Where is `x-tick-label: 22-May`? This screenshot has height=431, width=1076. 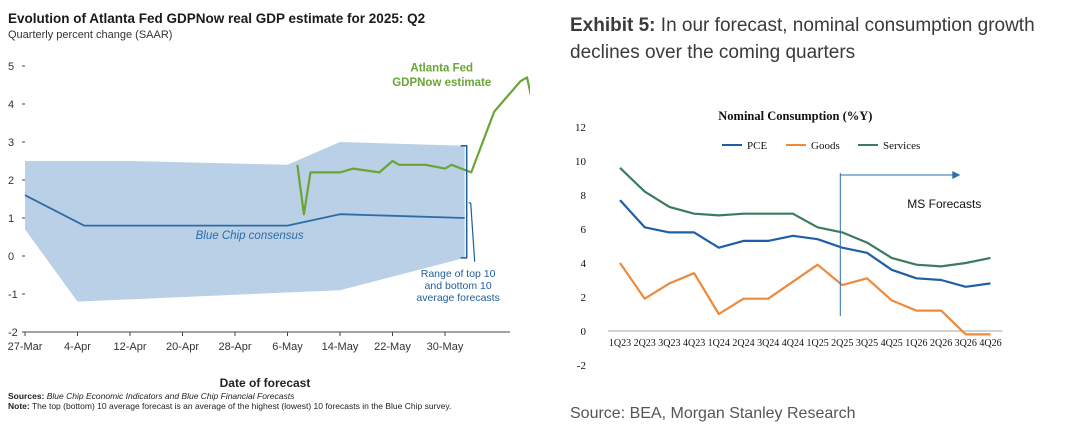
x-tick-label: 22-May is located at coordinates (392, 347).